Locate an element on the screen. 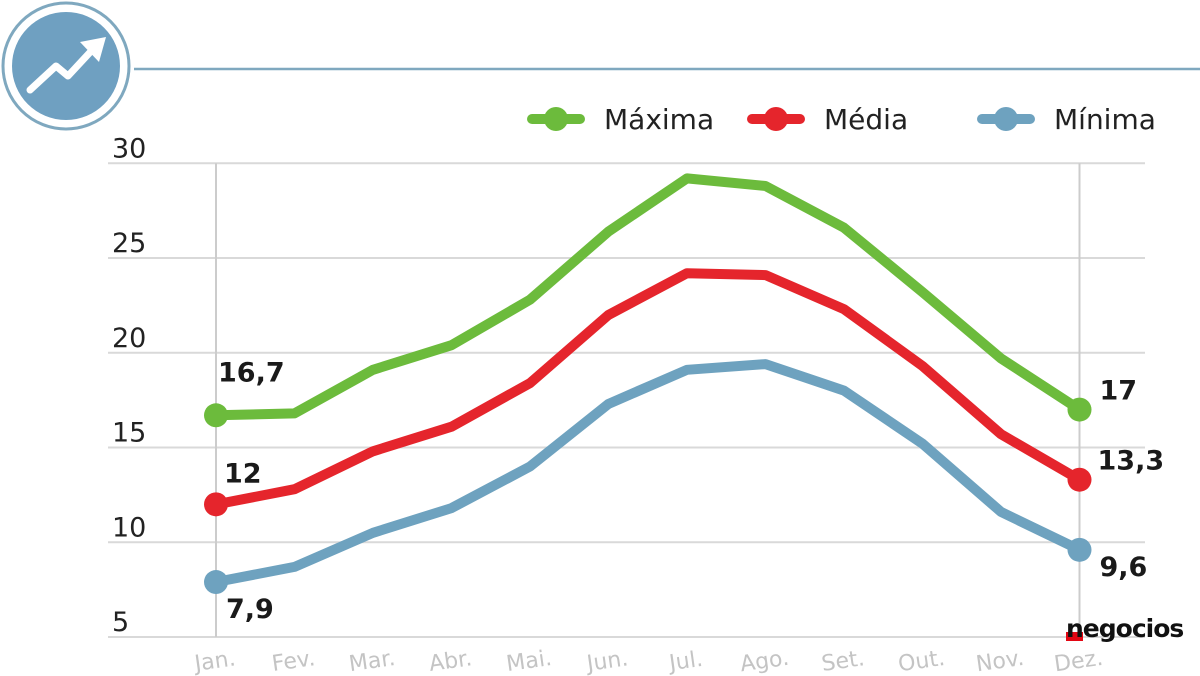 This screenshot has width=1200, height=676. y-tick-label: 10 is located at coordinates (129, 527).